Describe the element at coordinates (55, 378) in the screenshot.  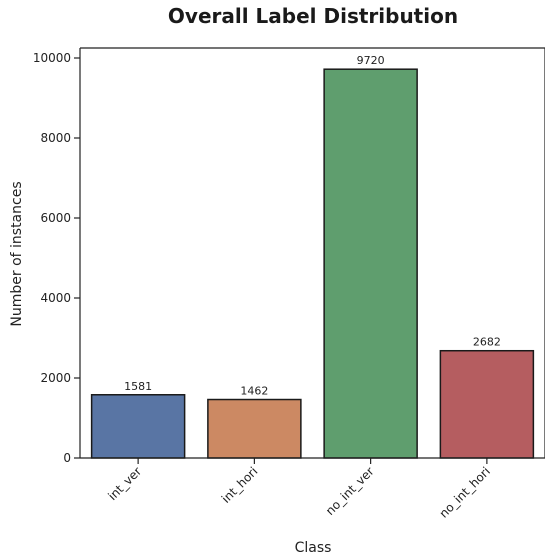
I see `y-tick-label: 2000` at that location.